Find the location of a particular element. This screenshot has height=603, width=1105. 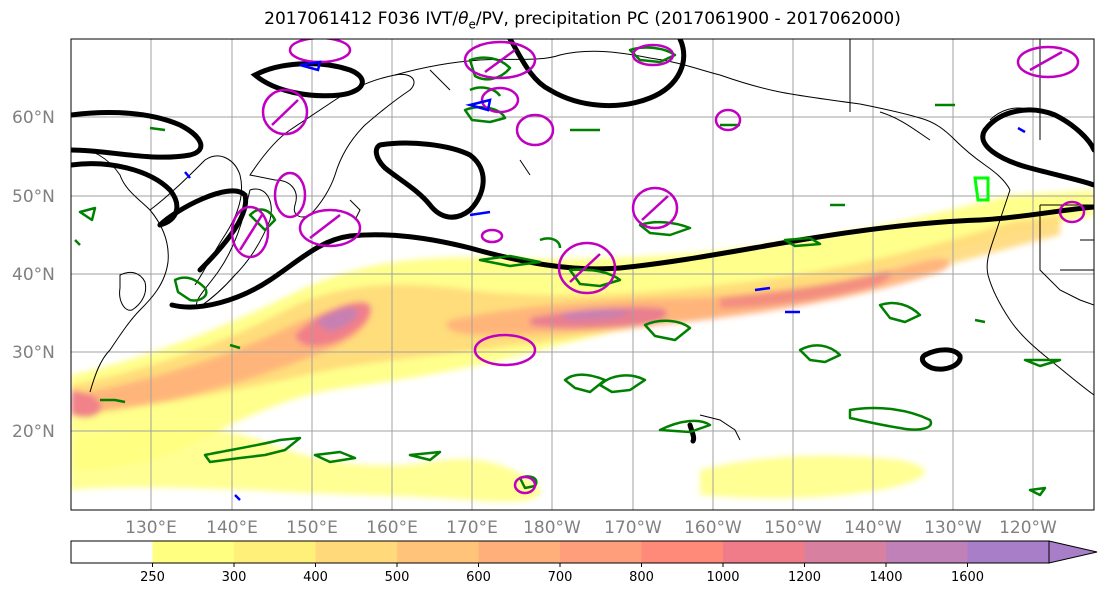

lat-label: 20°N is located at coordinates (33, 432).